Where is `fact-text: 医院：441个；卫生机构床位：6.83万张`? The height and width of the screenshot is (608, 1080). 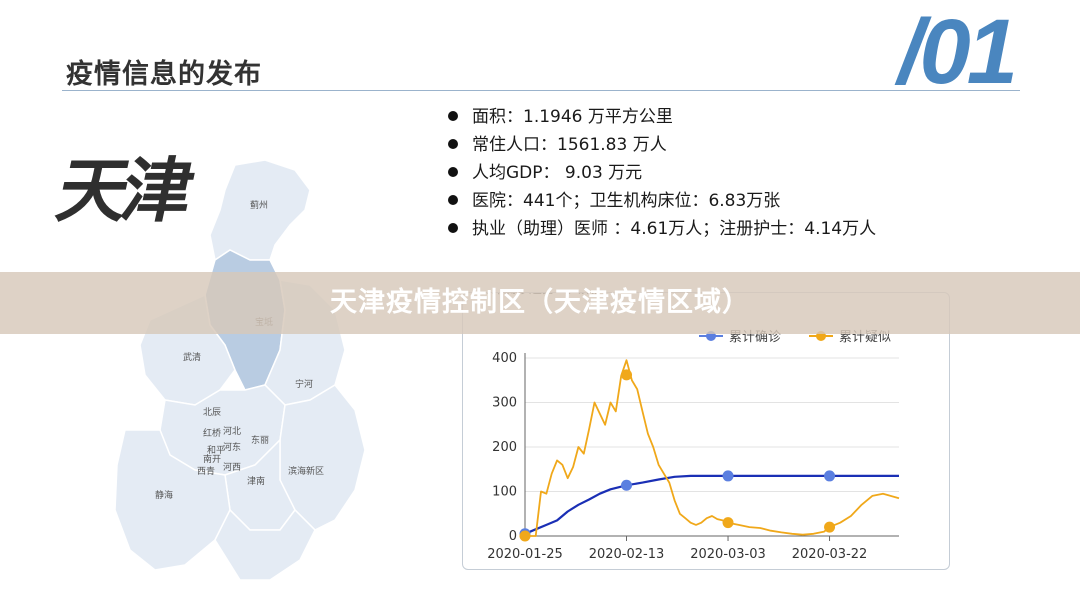 fact-text: 医院：441个；卫生机构床位：6.83万张 is located at coordinates (626, 201).